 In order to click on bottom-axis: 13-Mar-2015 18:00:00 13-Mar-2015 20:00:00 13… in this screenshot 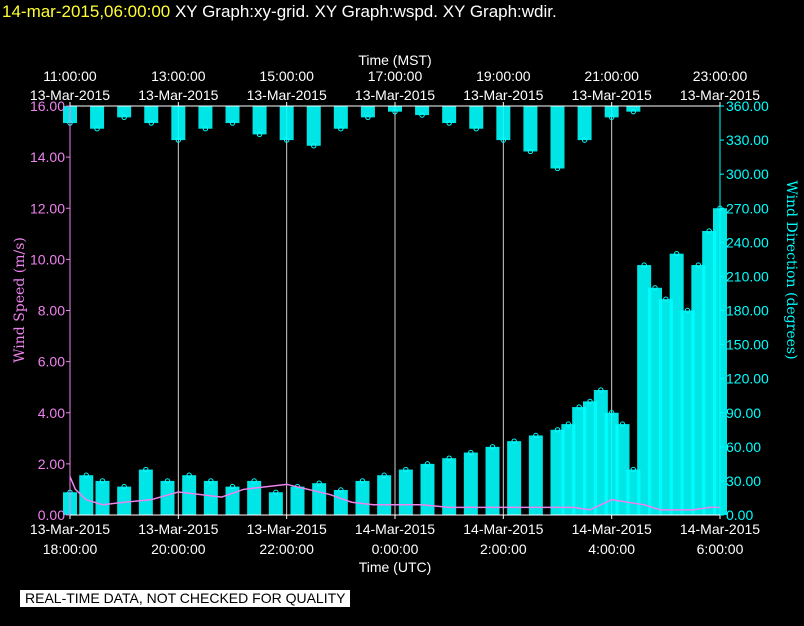, I will do `click(395, 536)`.